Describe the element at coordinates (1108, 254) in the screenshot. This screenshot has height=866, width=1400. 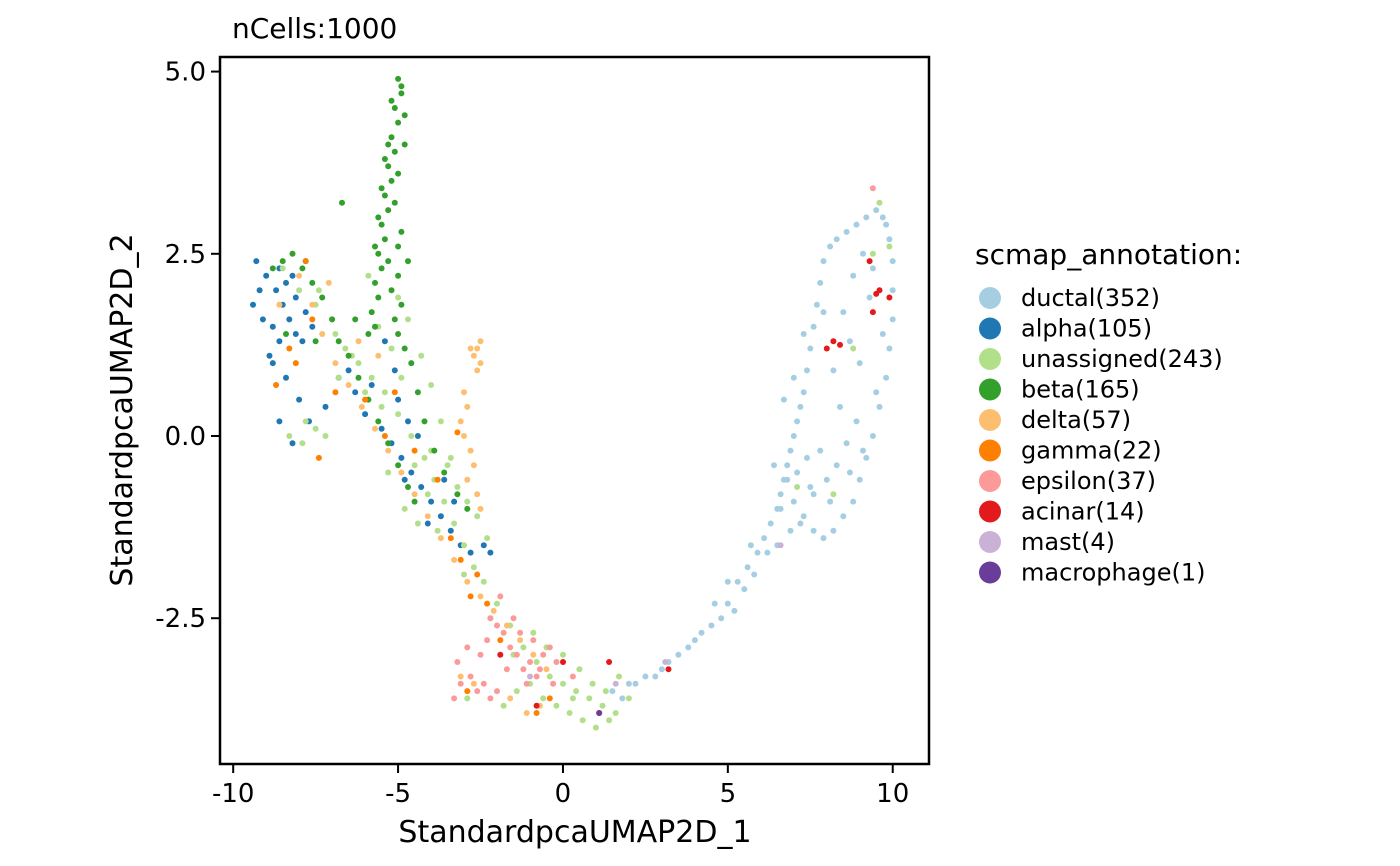
I see `legend-title: scmap_annotation:` at that location.